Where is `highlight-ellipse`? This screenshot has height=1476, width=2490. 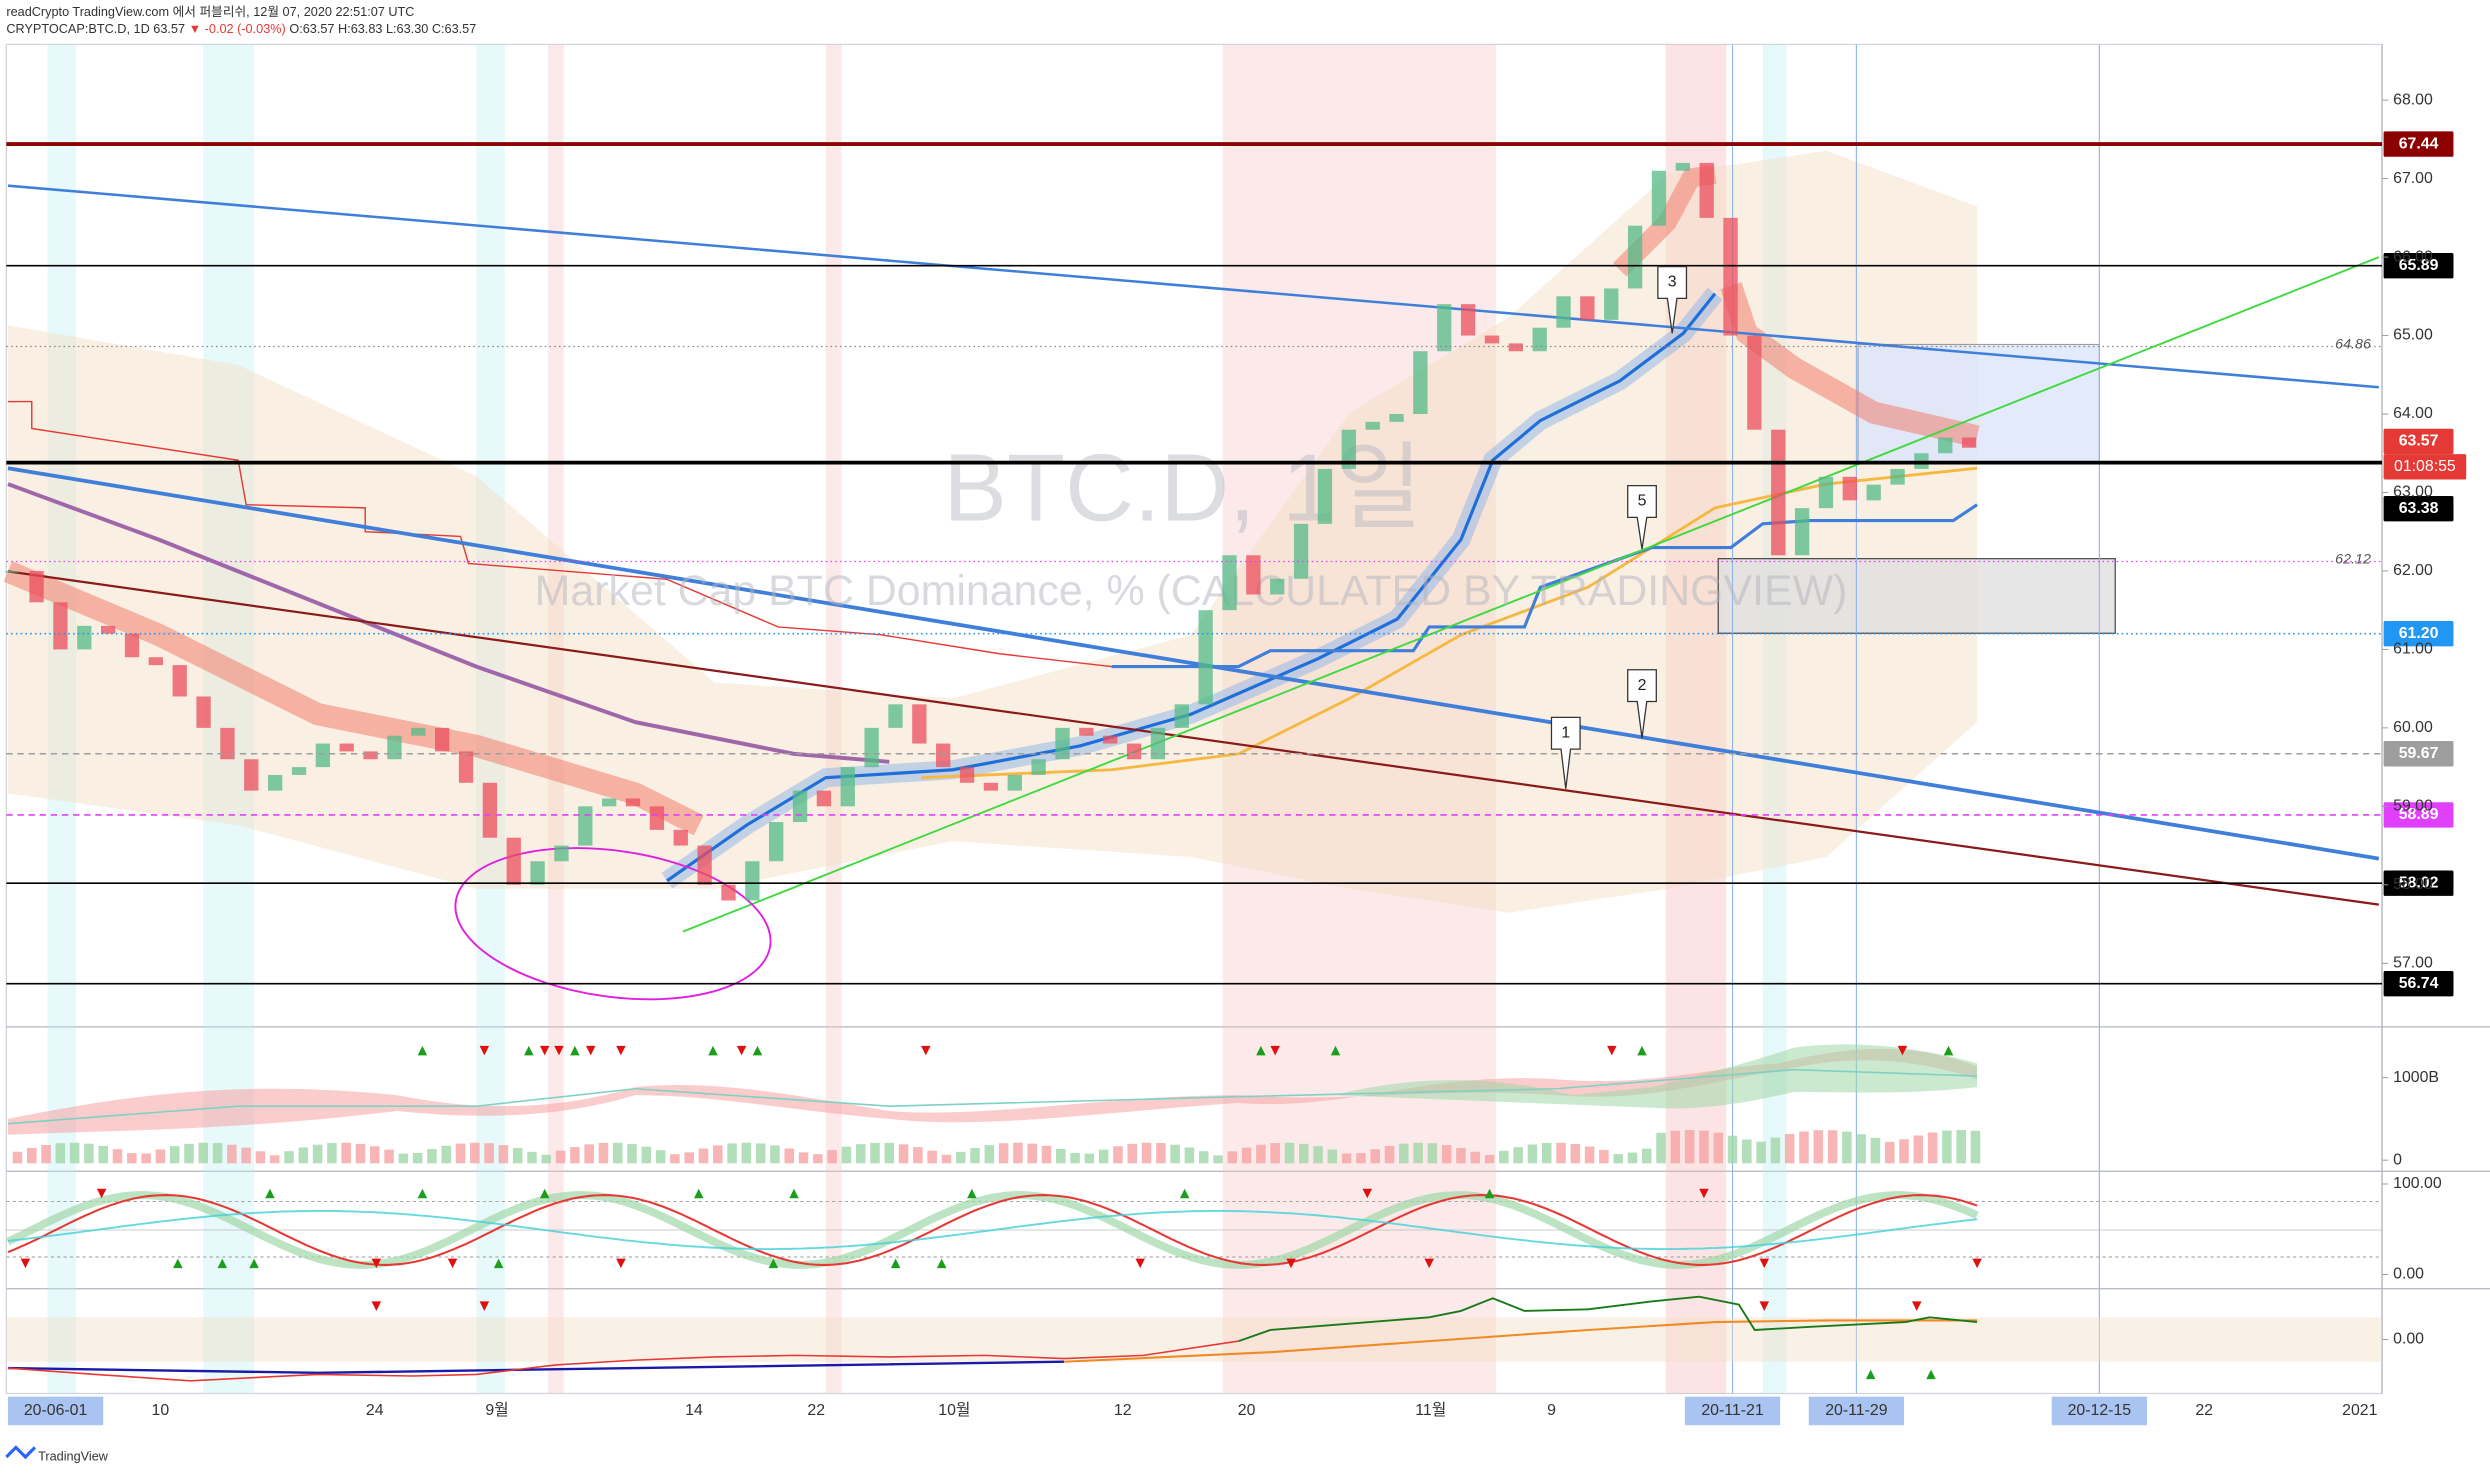
highlight-ellipse is located at coordinates (613, 924).